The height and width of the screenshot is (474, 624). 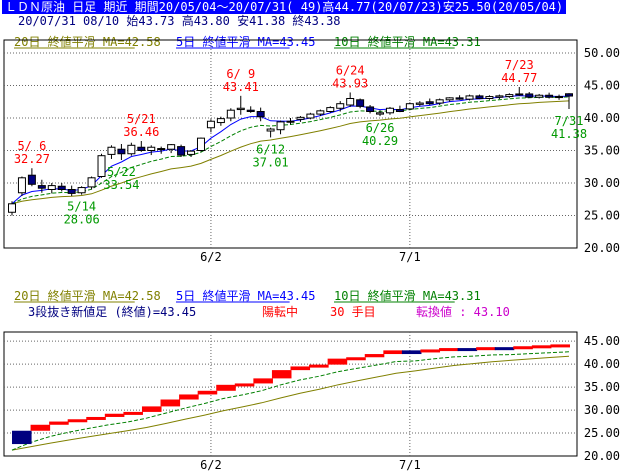 What do you see at coordinates (569, 121) in the screenshot?
I see `trough-date-label: 7/31` at bounding box center [569, 121].